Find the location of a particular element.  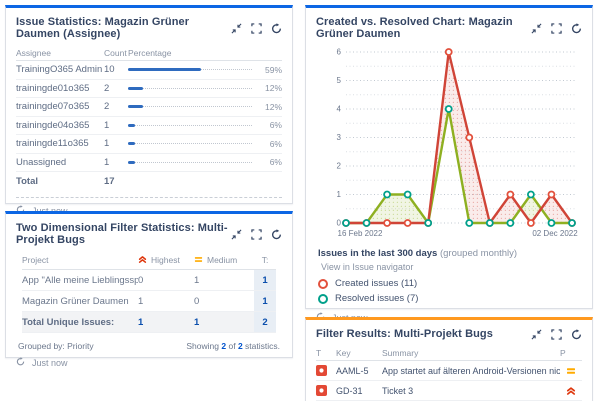

assignee-name: trainingde01o365 is located at coordinates (53, 88).